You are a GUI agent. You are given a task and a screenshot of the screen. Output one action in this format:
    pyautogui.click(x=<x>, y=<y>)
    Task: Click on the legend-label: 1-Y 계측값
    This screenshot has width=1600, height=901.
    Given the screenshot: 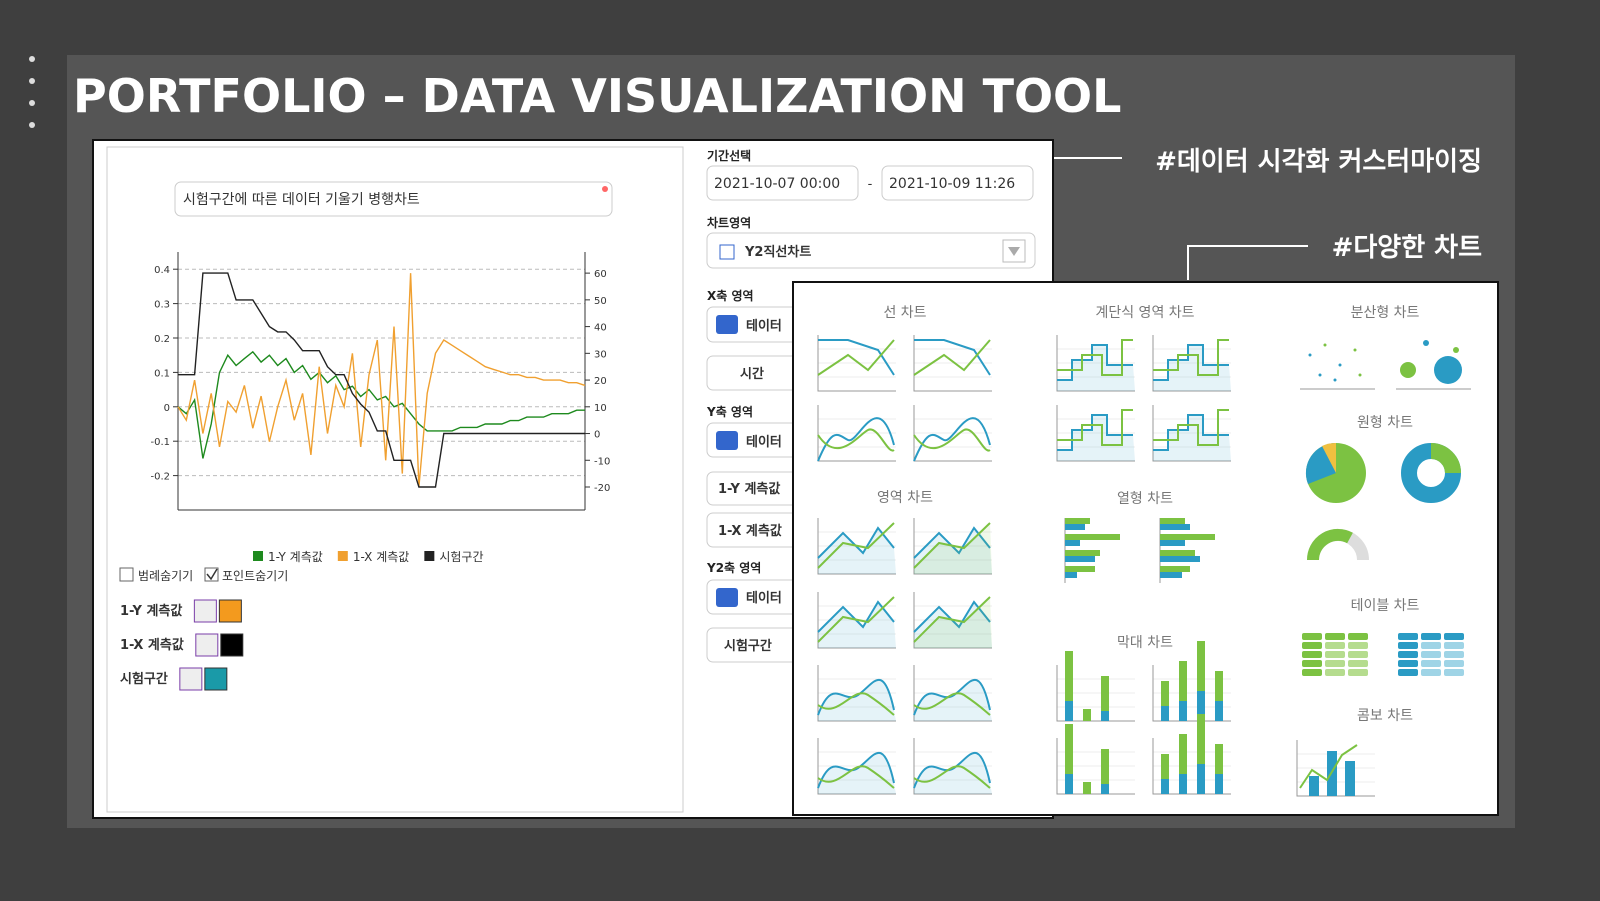 What is the action you would take?
    pyautogui.click(x=295, y=557)
    